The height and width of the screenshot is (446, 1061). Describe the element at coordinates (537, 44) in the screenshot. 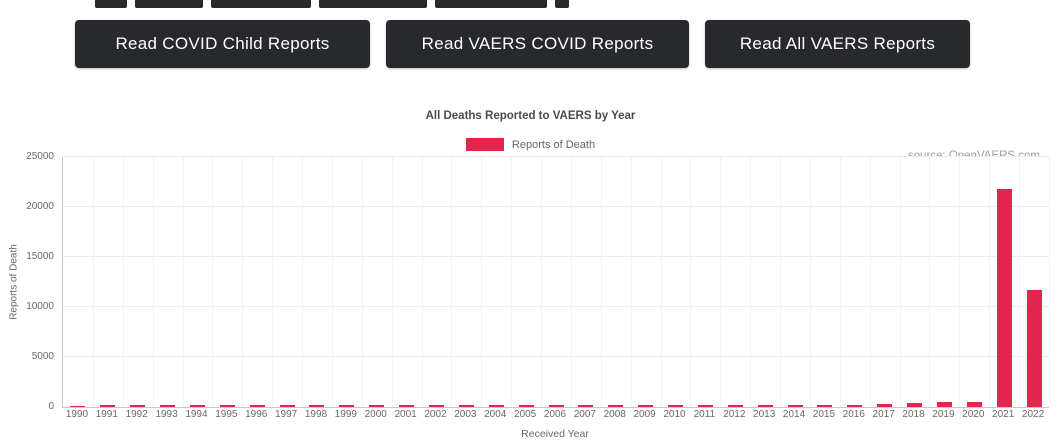

I see `read-vaers-covid-reports-button: Read VAERS COVID Reports` at that location.